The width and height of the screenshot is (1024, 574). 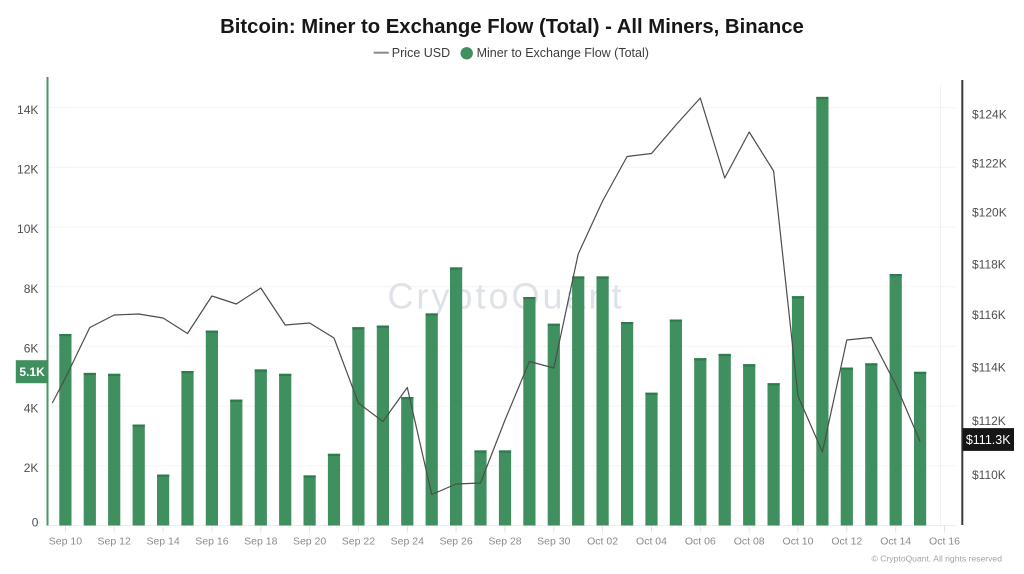 I want to click on svg-text: Sep 10, so click(x=65, y=541).